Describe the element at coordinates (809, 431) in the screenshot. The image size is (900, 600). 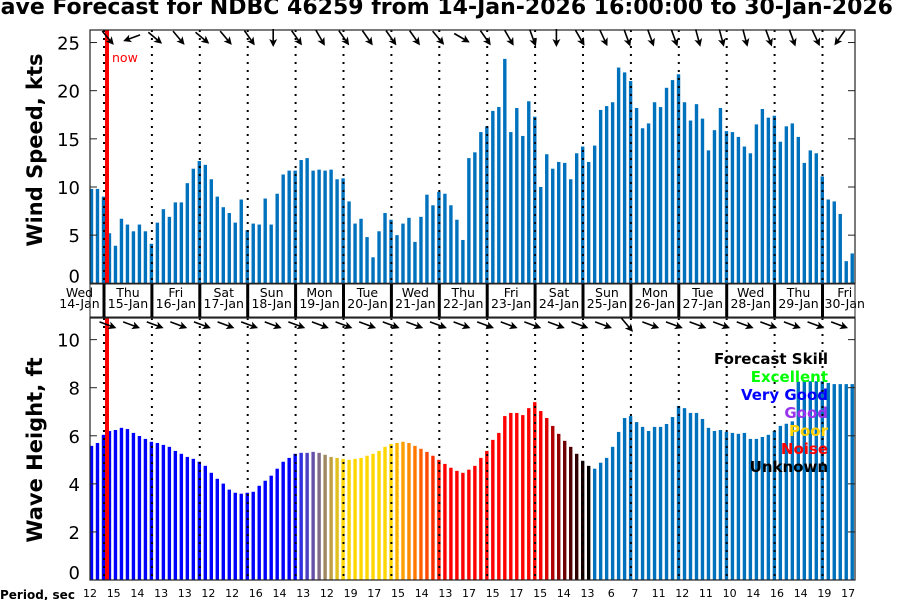
I see `legend-poor: Poor` at that location.